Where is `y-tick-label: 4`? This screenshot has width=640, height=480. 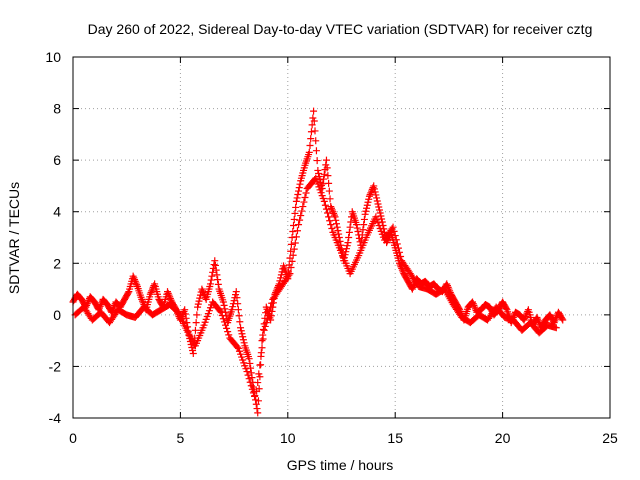 y-tick-label: 4 is located at coordinates (57, 212).